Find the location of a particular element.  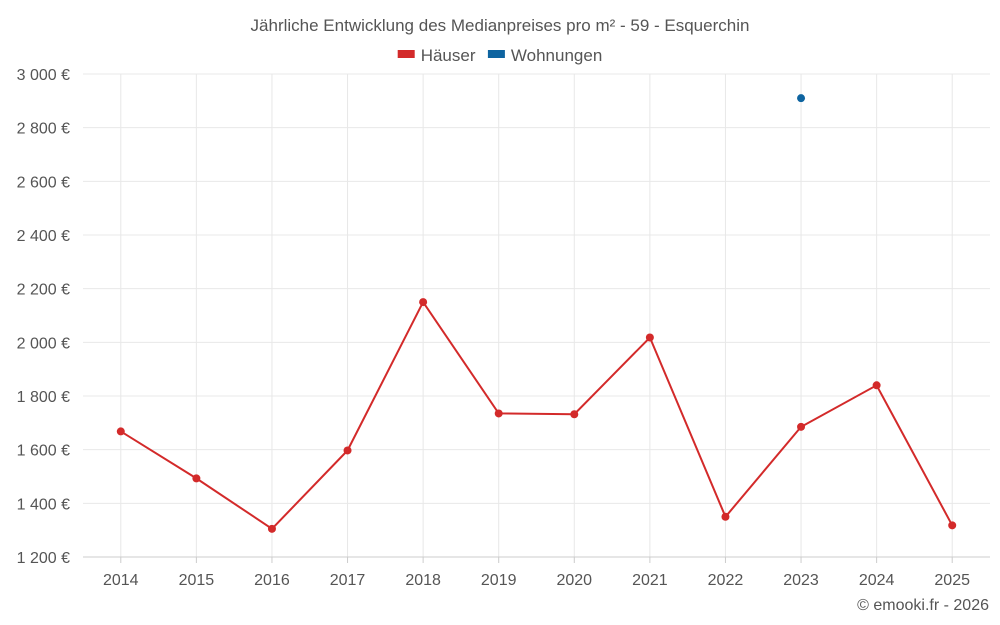

x-tick-label: 2019 is located at coordinates (499, 580).